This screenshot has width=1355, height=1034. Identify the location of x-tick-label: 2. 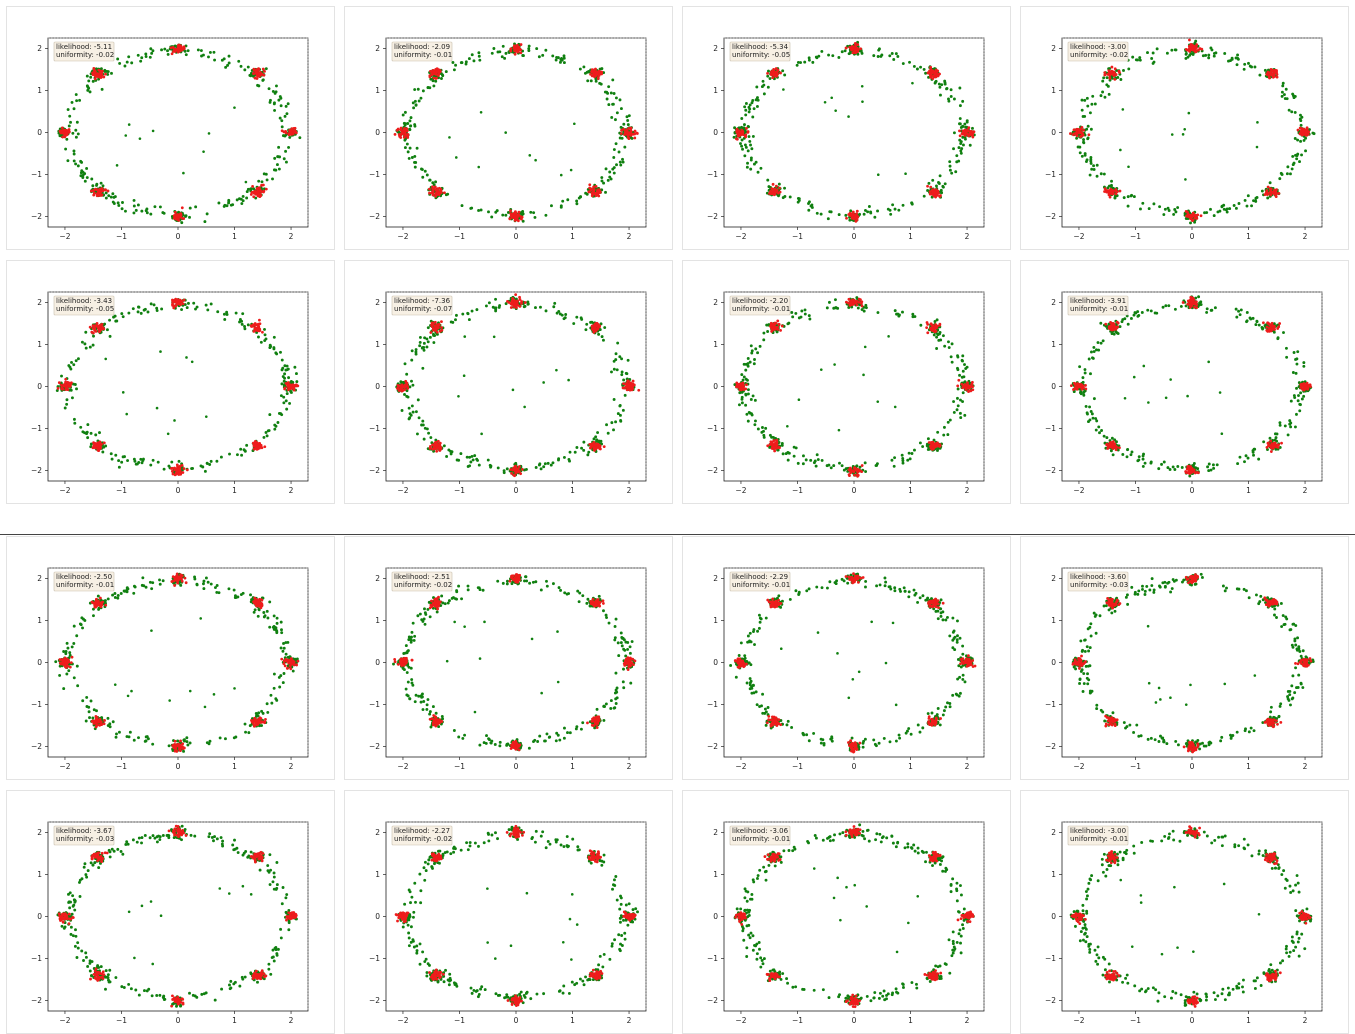
(291, 490).